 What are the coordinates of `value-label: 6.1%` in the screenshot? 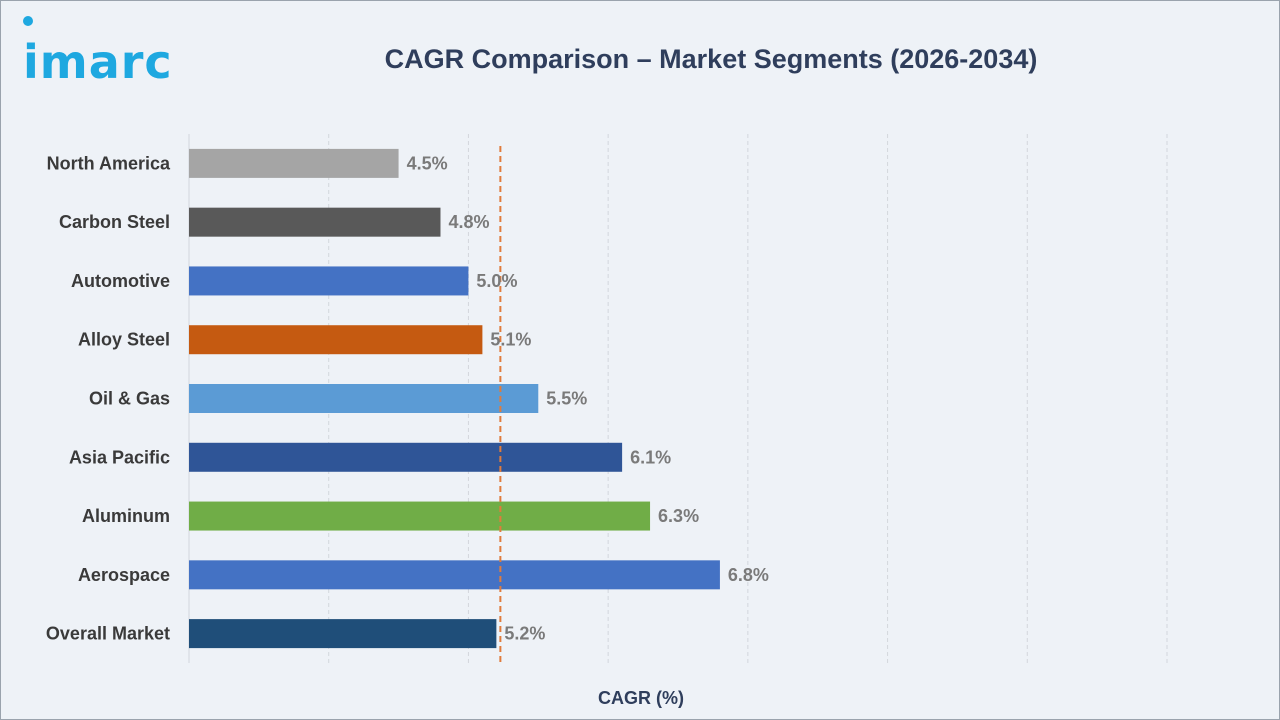 It's located at (650, 457).